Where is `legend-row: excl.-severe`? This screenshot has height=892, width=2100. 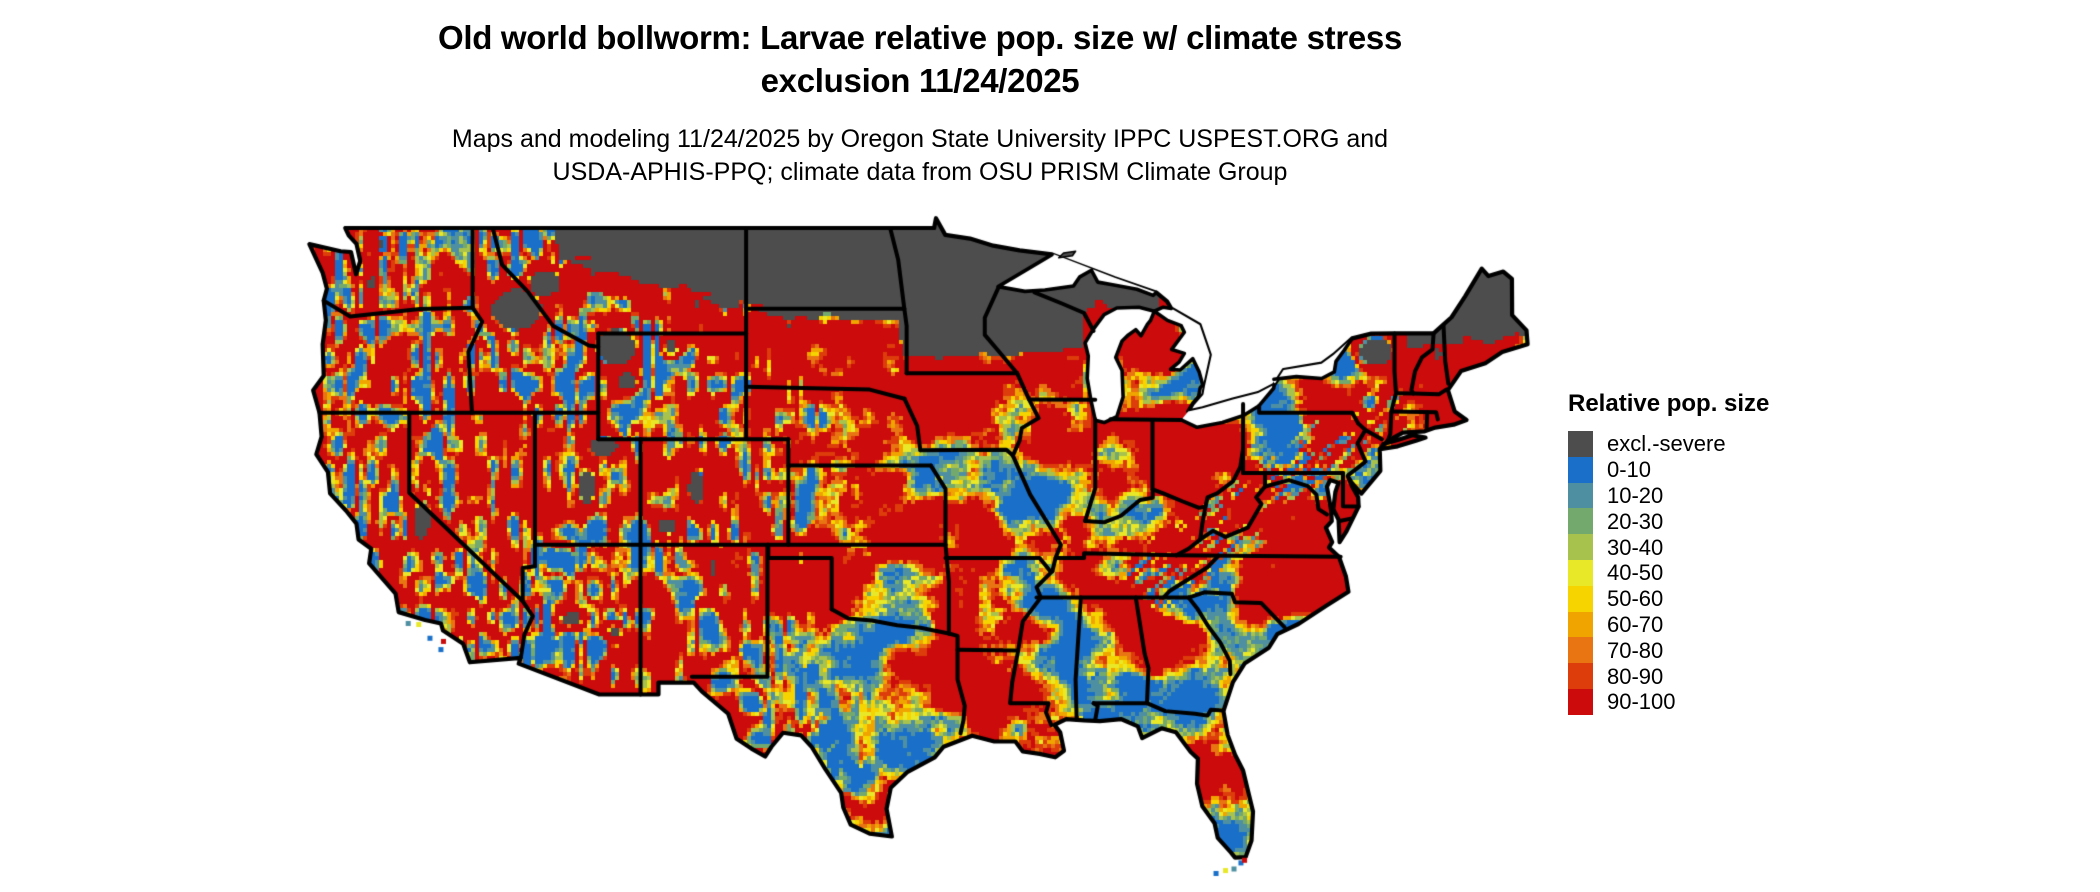
legend-row: excl.-severe is located at coordinates (1783, 444).